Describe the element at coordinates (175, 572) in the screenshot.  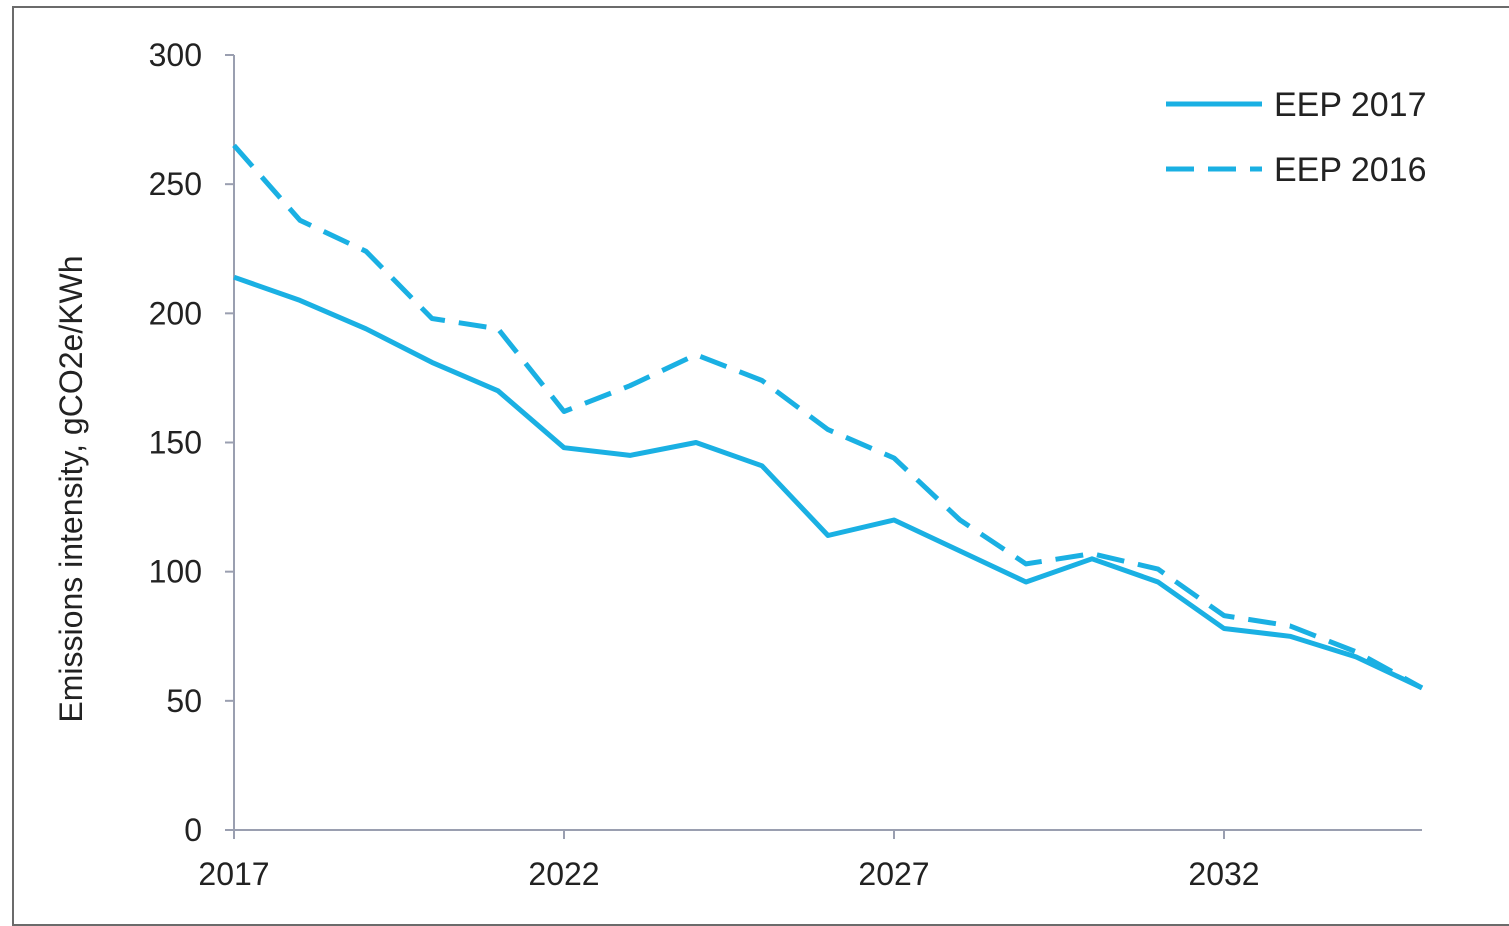
I see `y-tick-label: 100` at that location.